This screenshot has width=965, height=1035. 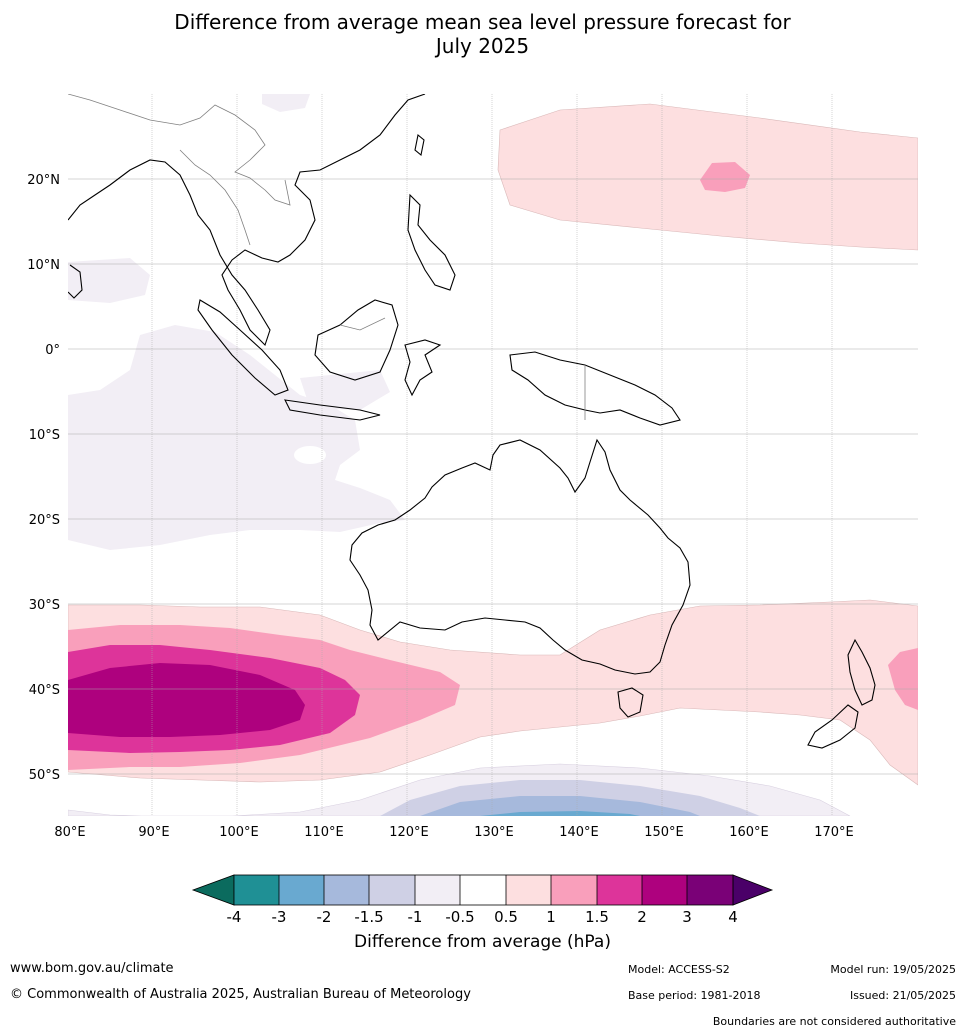 I want to click on lon-label-170e: 170°E, so click(x=834, y=832).